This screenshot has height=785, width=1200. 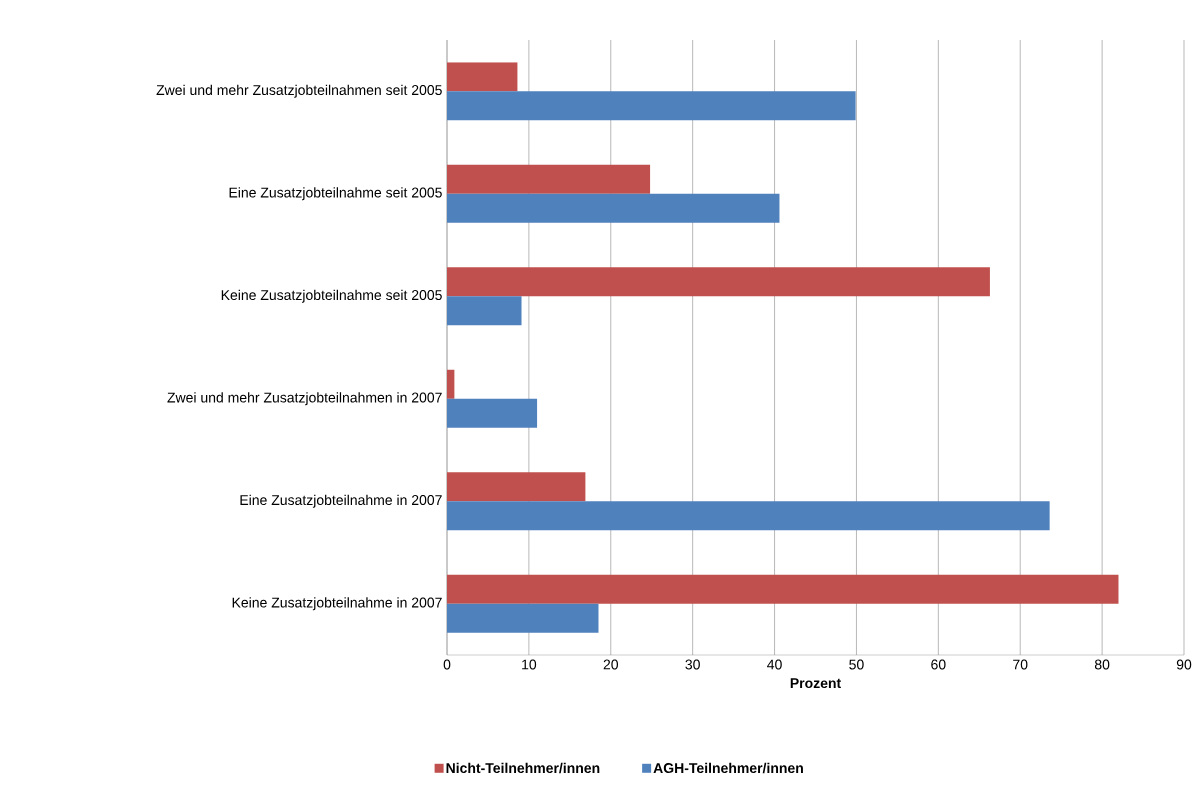 I want to click on x-tick-label: 40, so click(x=774, y=664).